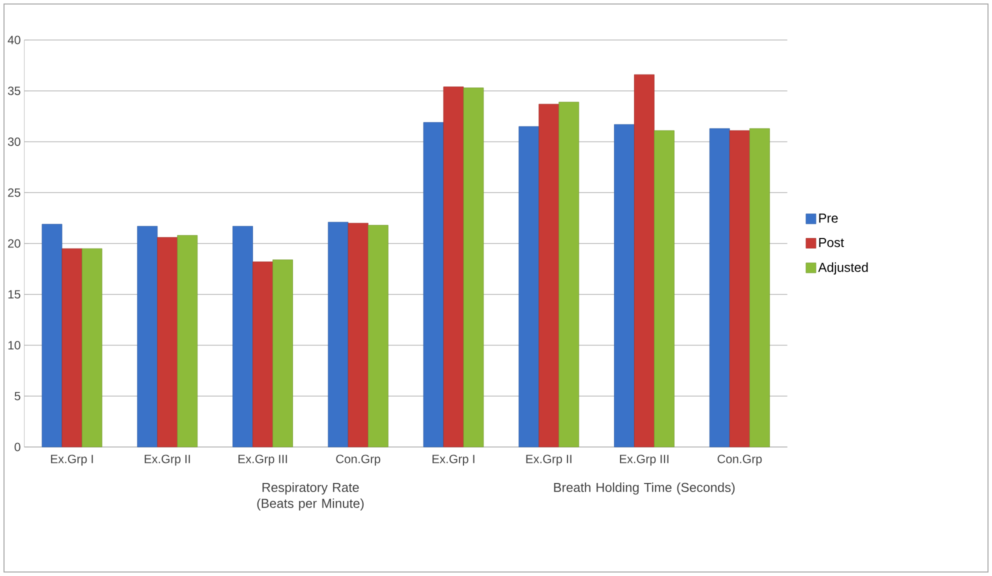  I want to click on y-tick-label: 20, so click(14, 243).